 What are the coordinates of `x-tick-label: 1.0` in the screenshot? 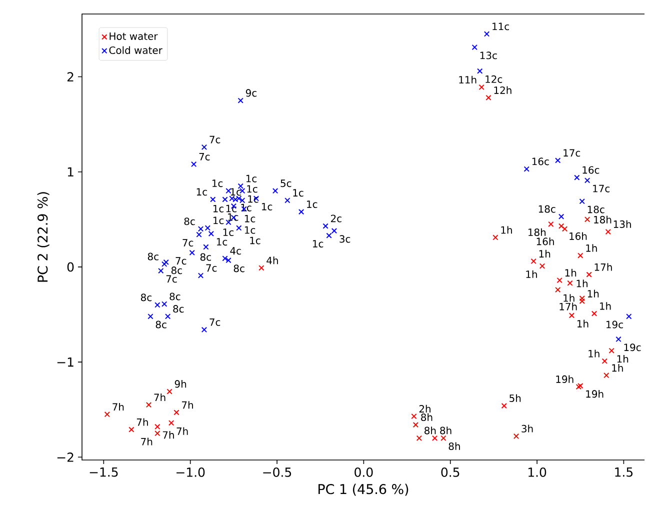 It's located at (537, 472).